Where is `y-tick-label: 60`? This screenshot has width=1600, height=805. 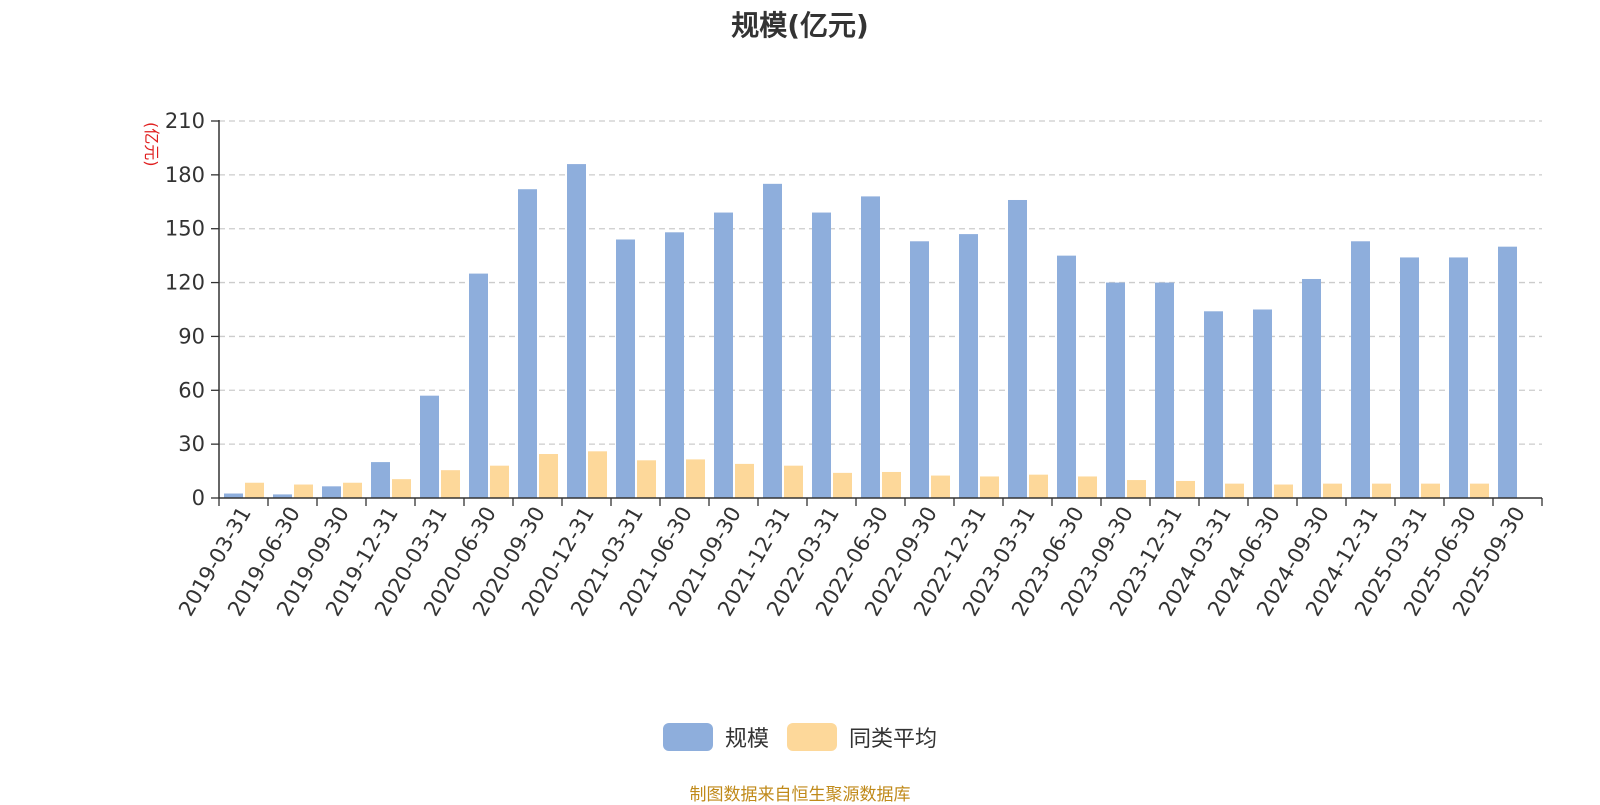 y-tick-label: 60 is located at coordinates (191, 390).